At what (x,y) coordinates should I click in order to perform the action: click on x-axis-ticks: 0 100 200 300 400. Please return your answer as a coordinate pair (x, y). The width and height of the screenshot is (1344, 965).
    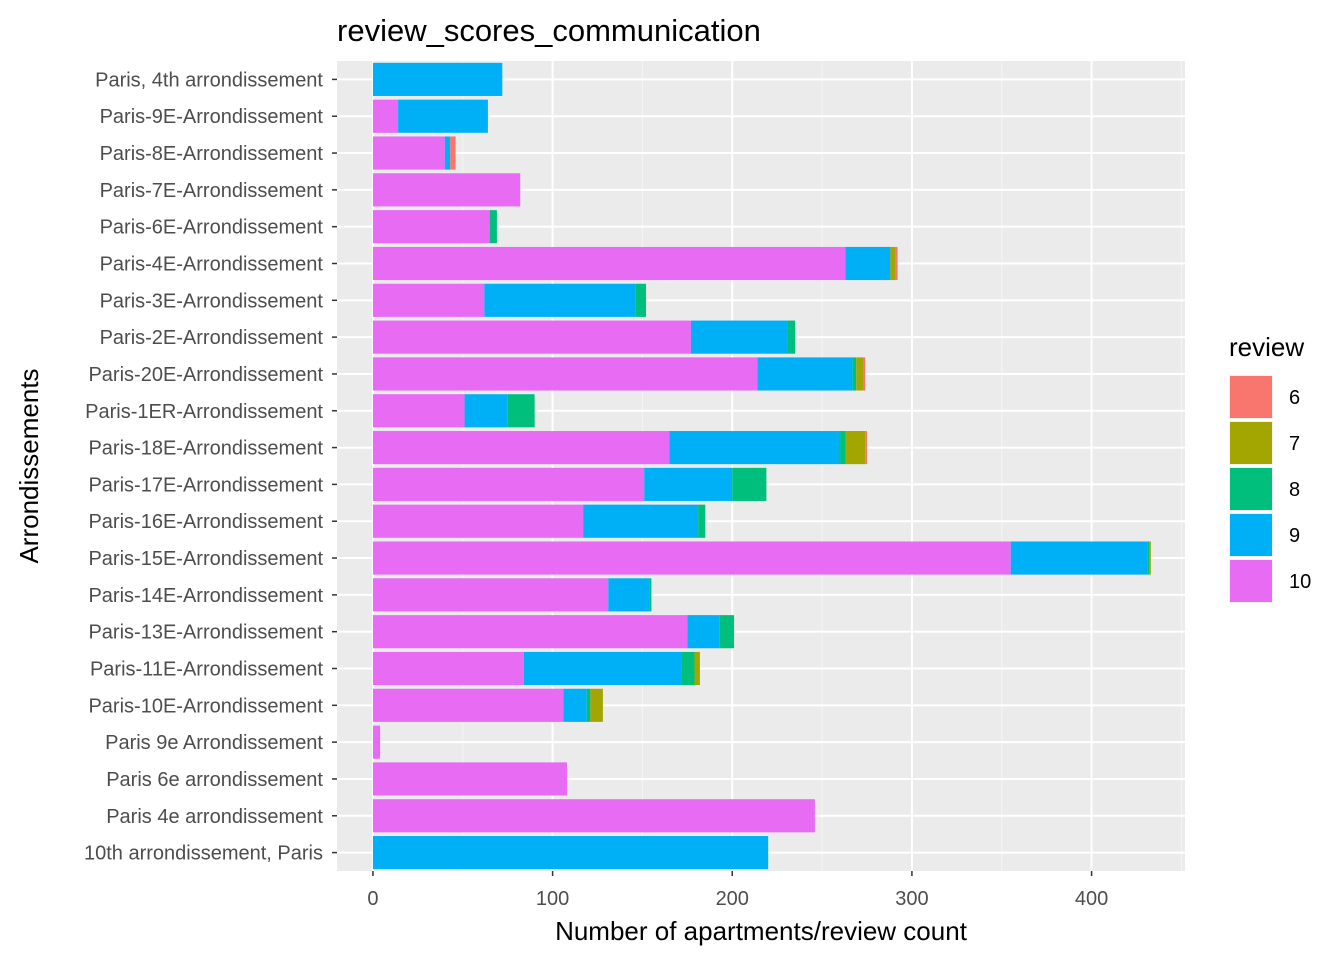
    Looking at the image, I should click on (737, 890).